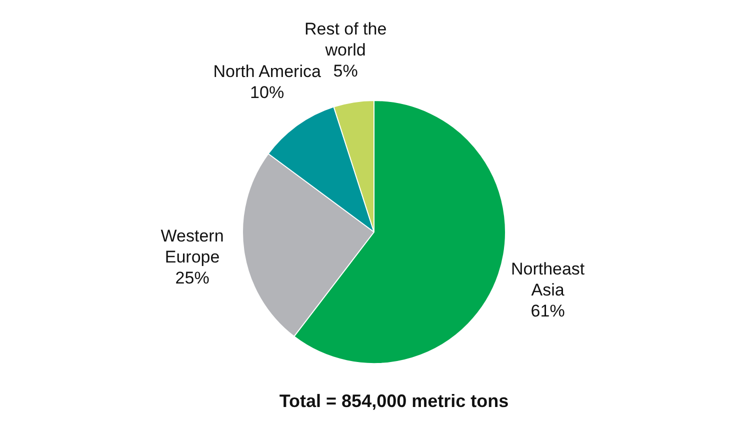 The height and width of the screenshot is (428, 748). What do you see at coordinates (192, 246) in the screenshot?
I see `slice-label: Western Europe` at bounding box center [192, 246].